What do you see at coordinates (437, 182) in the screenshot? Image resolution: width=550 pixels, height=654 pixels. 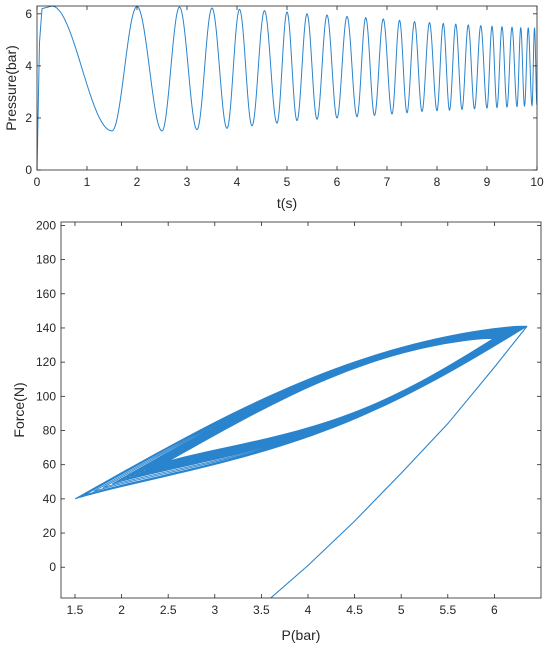 I see `x-tick-label: 8` at bounding box center [437, 182].